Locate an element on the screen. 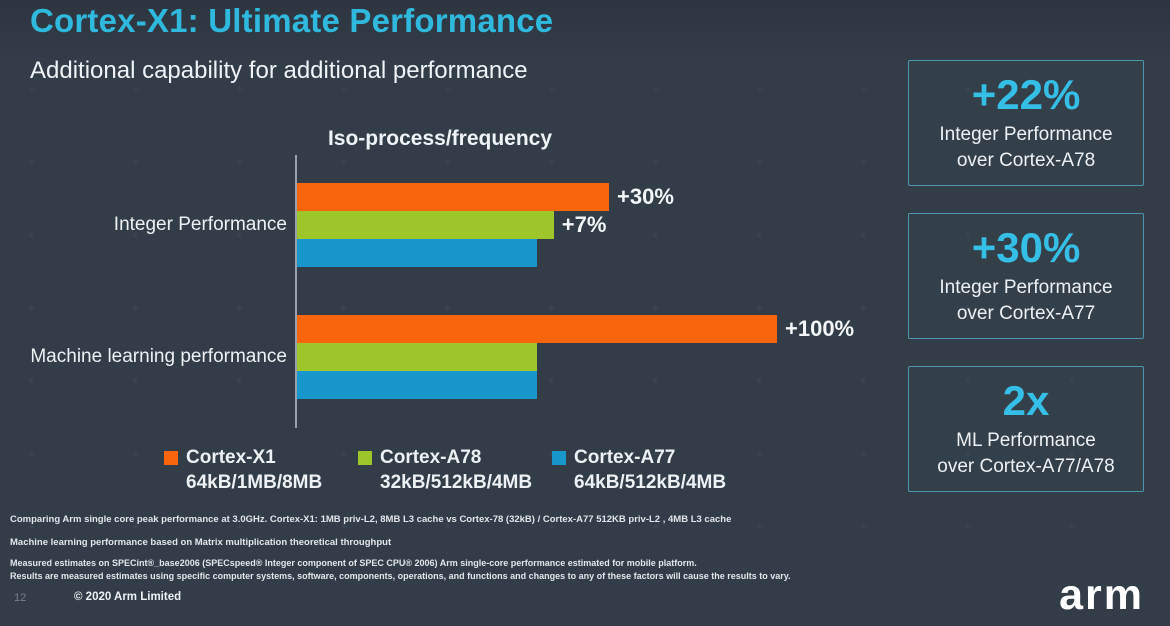 Image resolution: width=1170 pixels, height=626 pixels. legend-swatch-green-icon is located at coordinates (365, 458).